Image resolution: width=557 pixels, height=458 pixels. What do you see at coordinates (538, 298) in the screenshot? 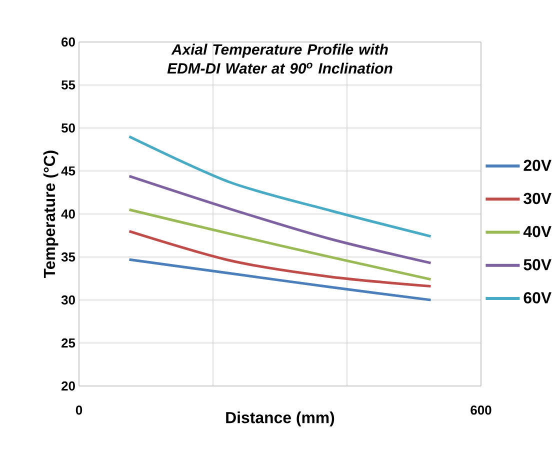
I see `legend-label: 60V` at bounding box center [538, 298].